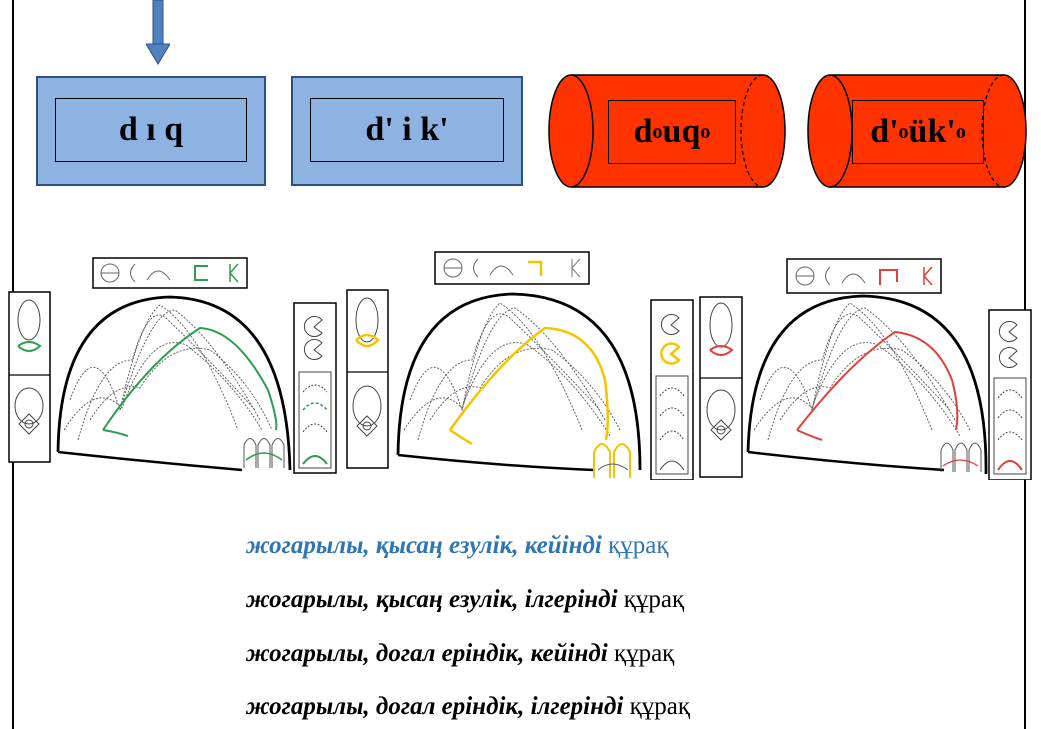  Describe the element at coordinates (424, 545) in the screenshot. I see `caption-1-italic: жогарылы, қысаң езулік, кейінді` at that location.